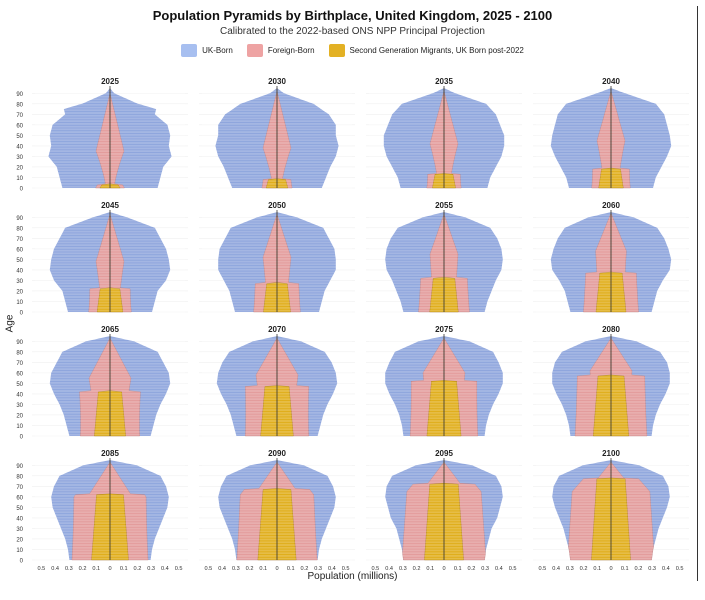 This screenshot has width=705, height=600. I want to click on legend-item-foreign-born: Foreign-Born, so click(280, 50).